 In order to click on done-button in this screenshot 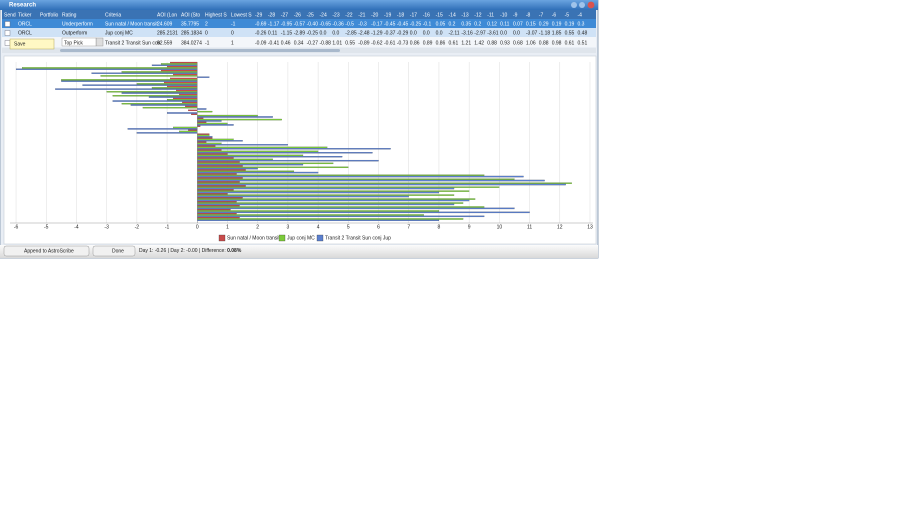, I will do `click(114, 251)`.